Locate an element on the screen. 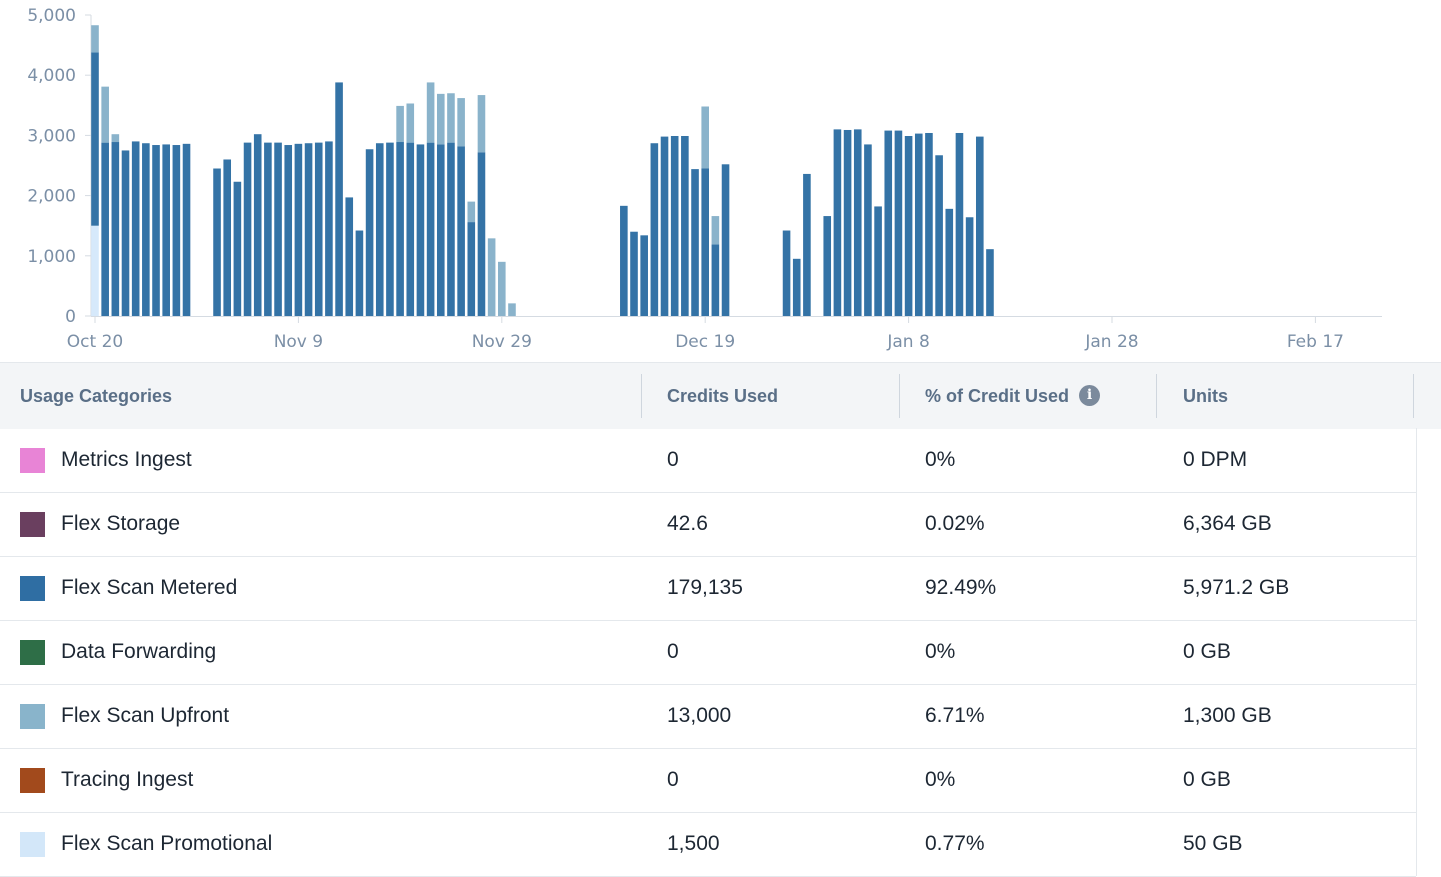  table-row: Flex Scan Metered 179,135 92.49% 5,971.2 GB is located at coordinates (708, 588).